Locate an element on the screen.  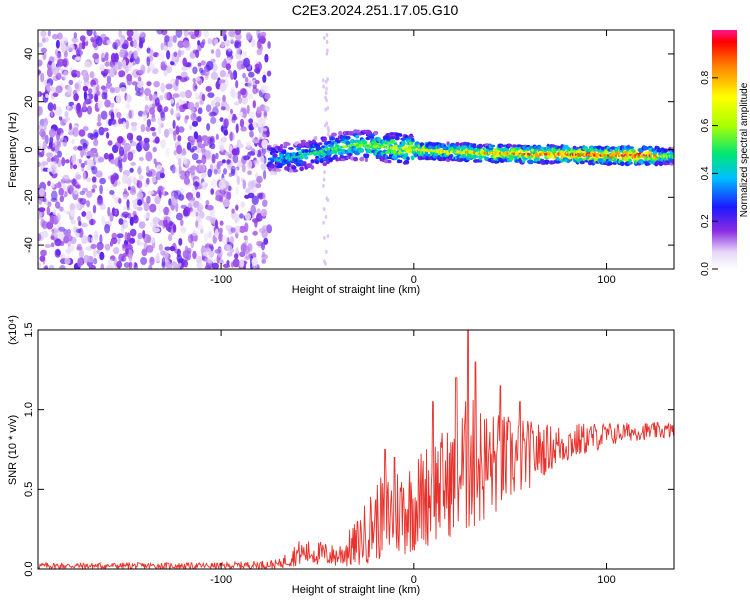
x-tick-label: 100 is located at coordinates (606, 580).